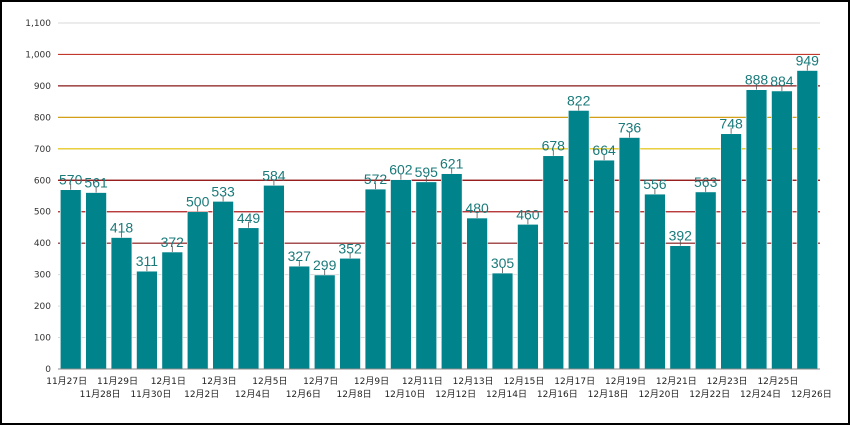 The width and height of the screenshot is (850, 425). What do you see at coordinates (401, 170) in the screenshot?
I see `data-label: 602` at bounding box center [401, 170].